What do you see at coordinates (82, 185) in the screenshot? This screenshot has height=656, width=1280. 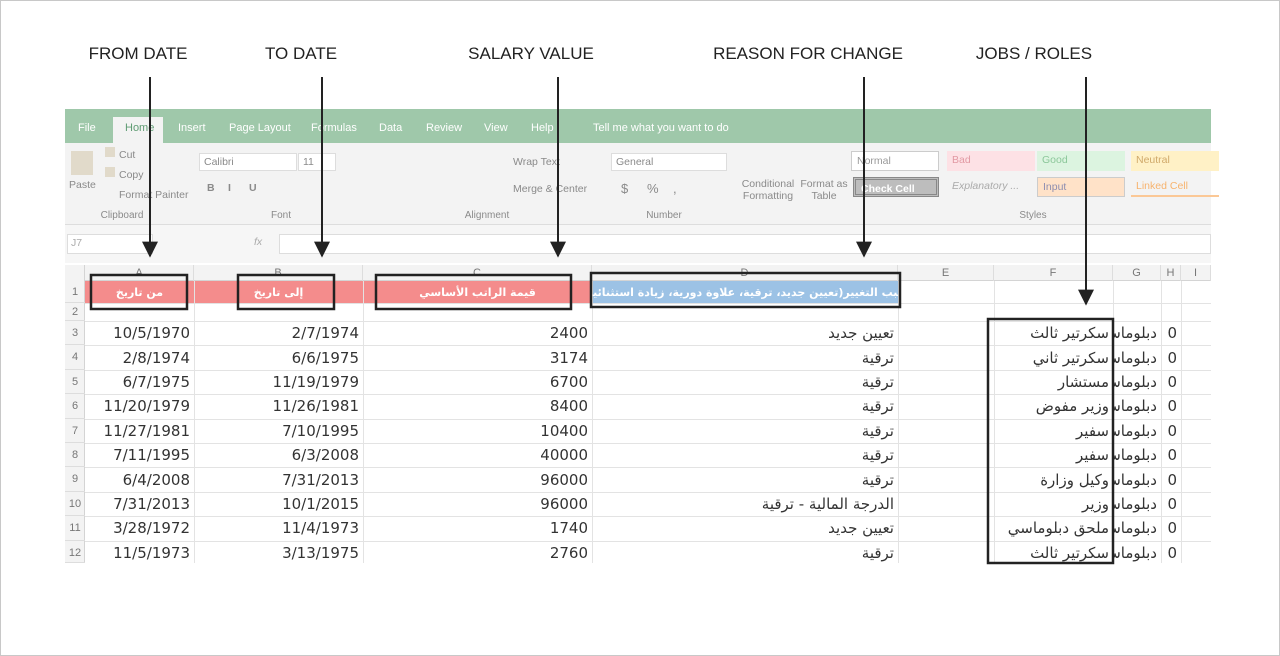 I see `paste-button: Paste` at bounding box center [82, 185].